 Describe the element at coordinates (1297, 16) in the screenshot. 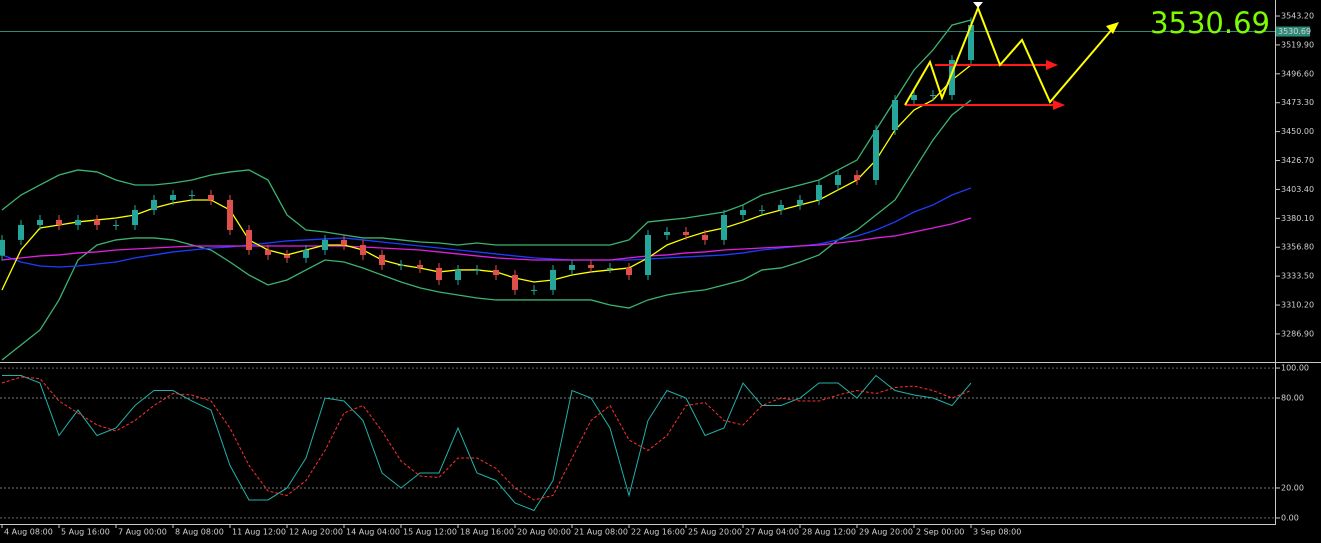

I see `y-tick-label: 3543.20` at that location.